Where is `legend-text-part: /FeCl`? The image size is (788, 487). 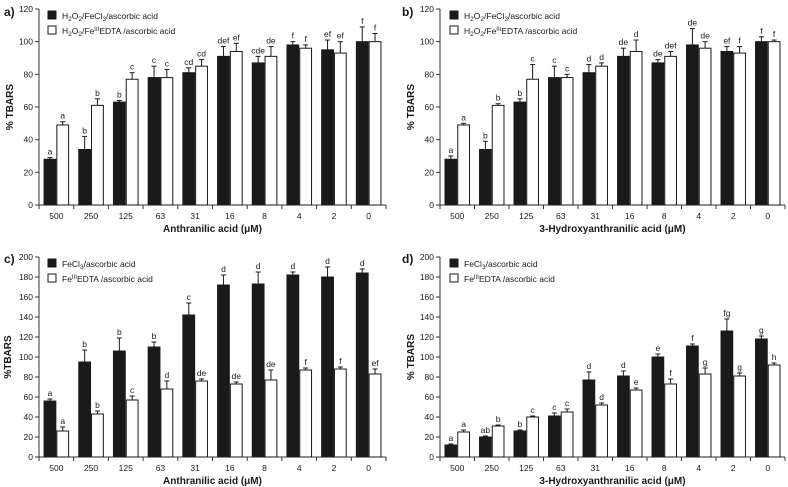
legend-text-part: /FeCl is located at coordinates (92, 16).